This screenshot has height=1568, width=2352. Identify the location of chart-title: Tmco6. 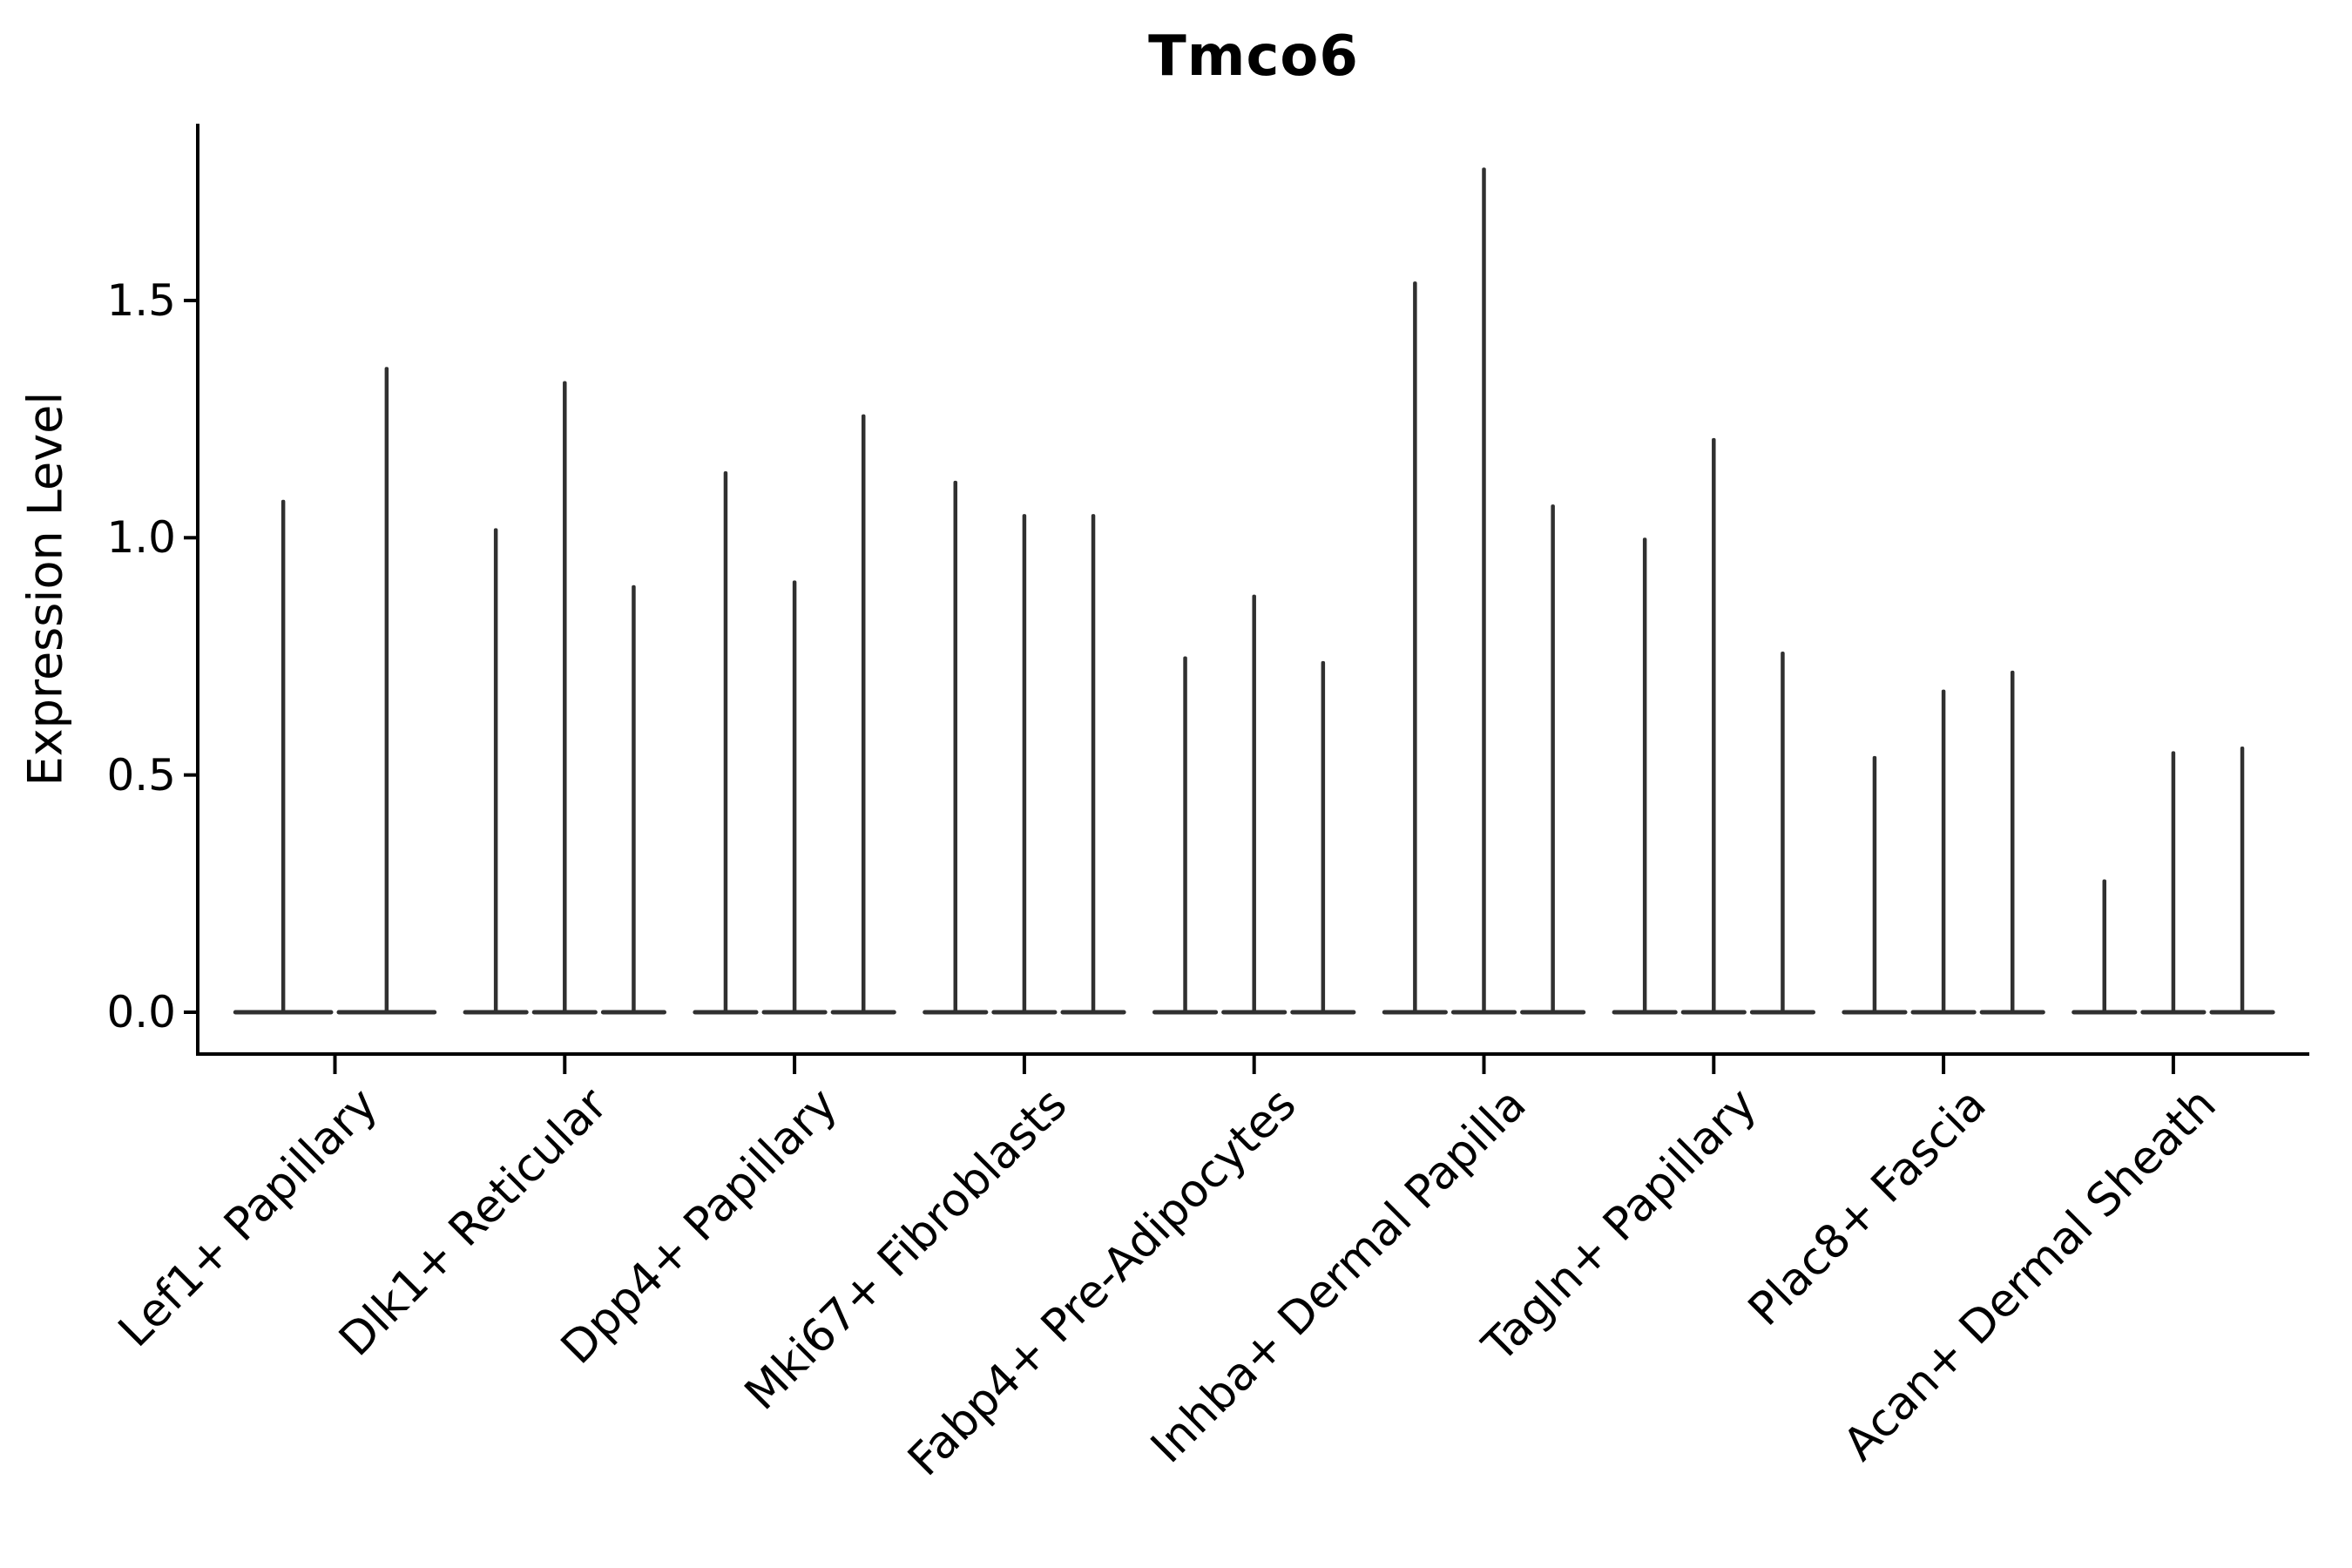
(1253, 56).